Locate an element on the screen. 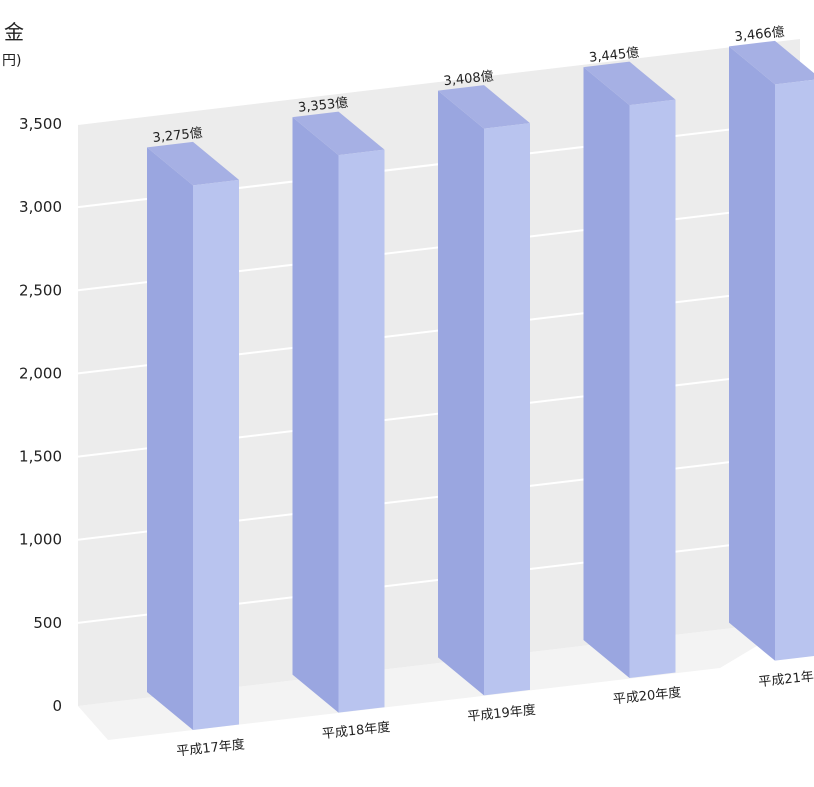 The height and width of the screenshot is (787, 814). y-tick-label: 500 is located at coordinates (47, 623).